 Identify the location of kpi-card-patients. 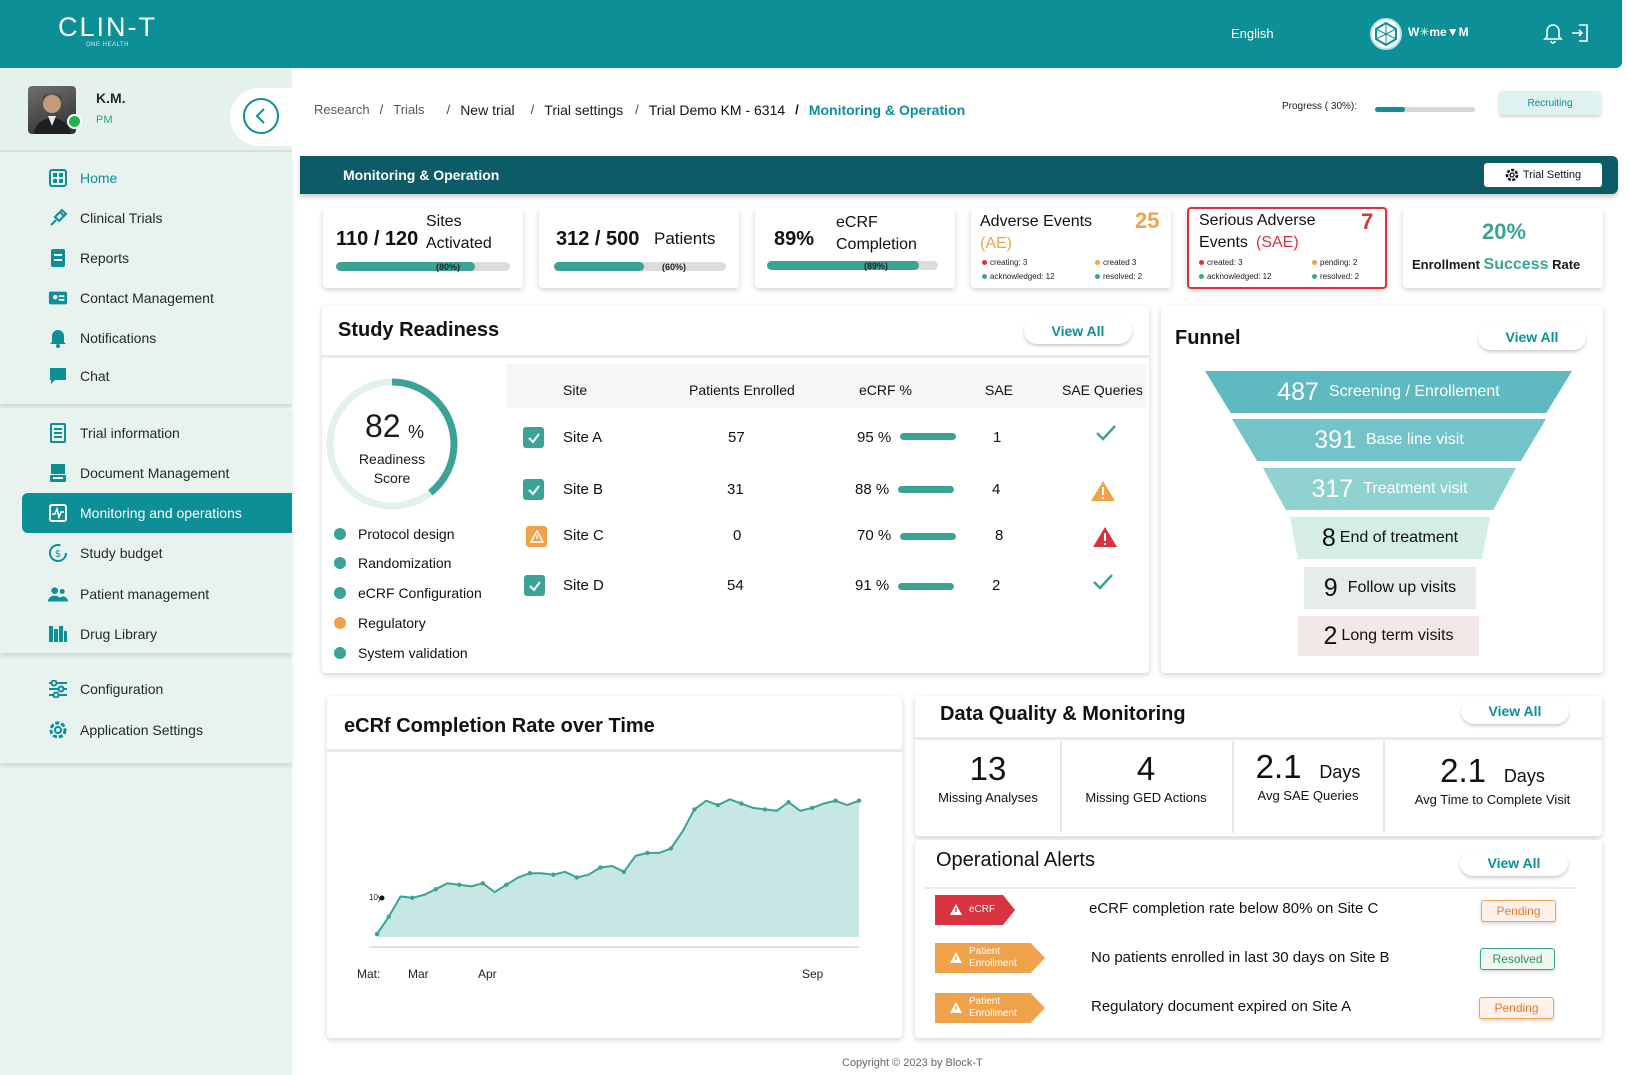
(639, 248).